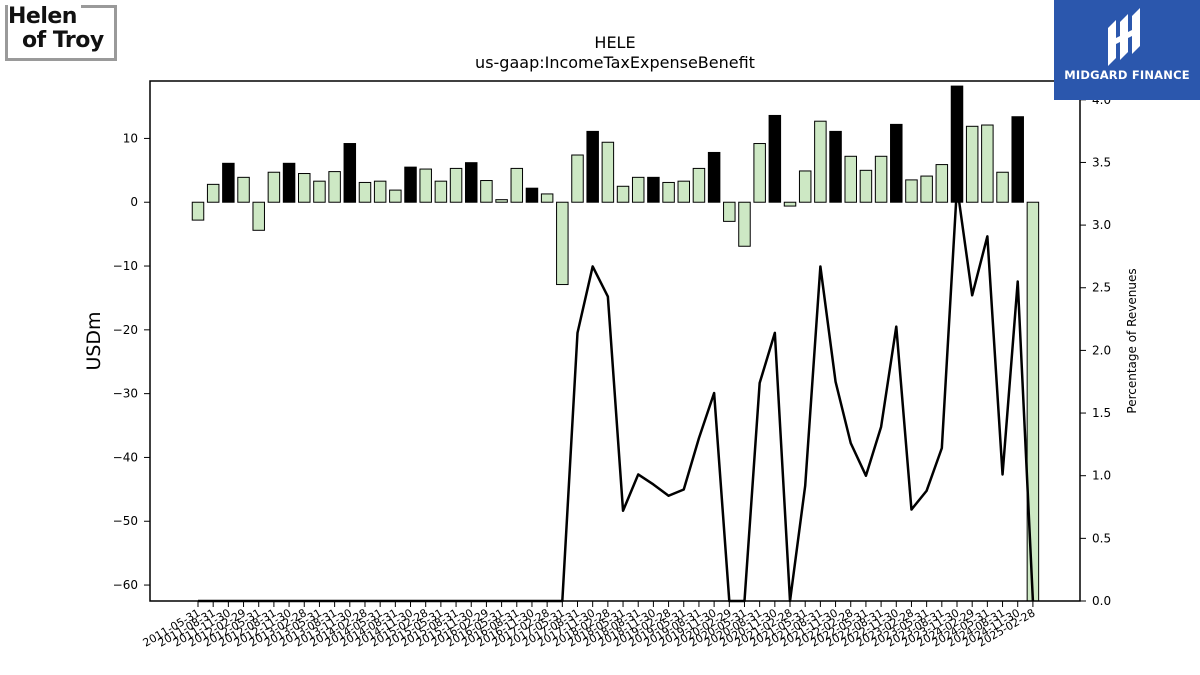 This screenshot has width=1200, height=675. Describe the element at coordinates (134, 202) in the screenshot. I see `y-tick-label: 0` at that location.